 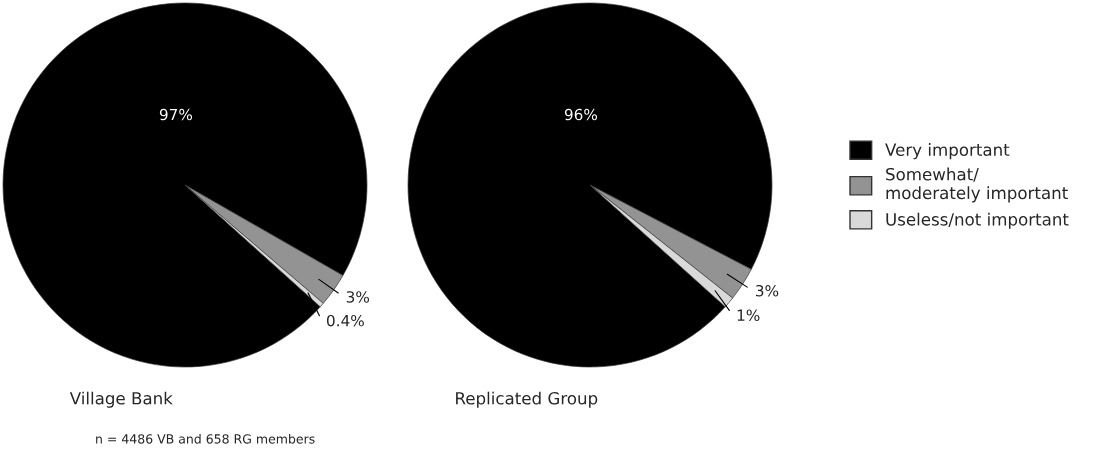 What do you see at coordinates (947, 151) in the screenshot?
I see `legend-label: Very important` at bounding box center [947, 151].